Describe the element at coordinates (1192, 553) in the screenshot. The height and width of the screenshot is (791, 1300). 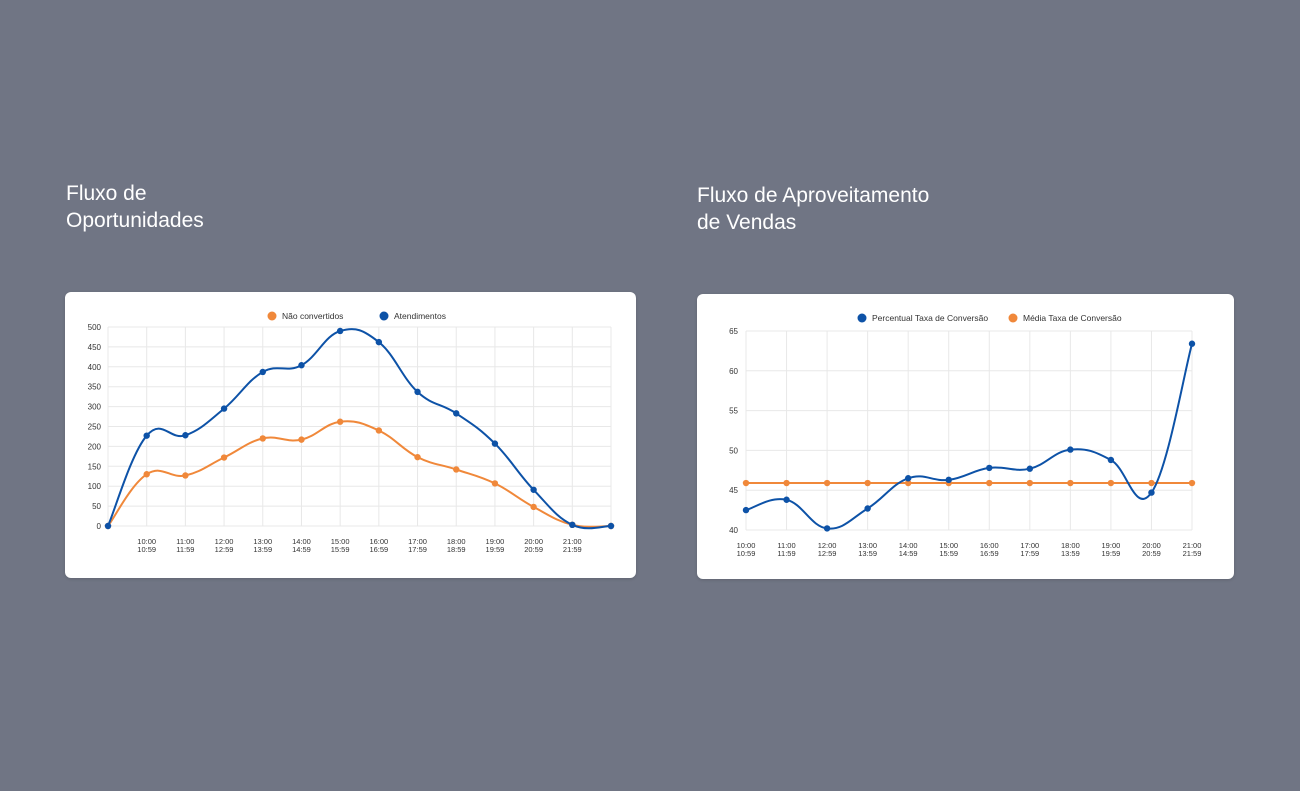
I see `conv-x-tick-line: 21:59` at that location.